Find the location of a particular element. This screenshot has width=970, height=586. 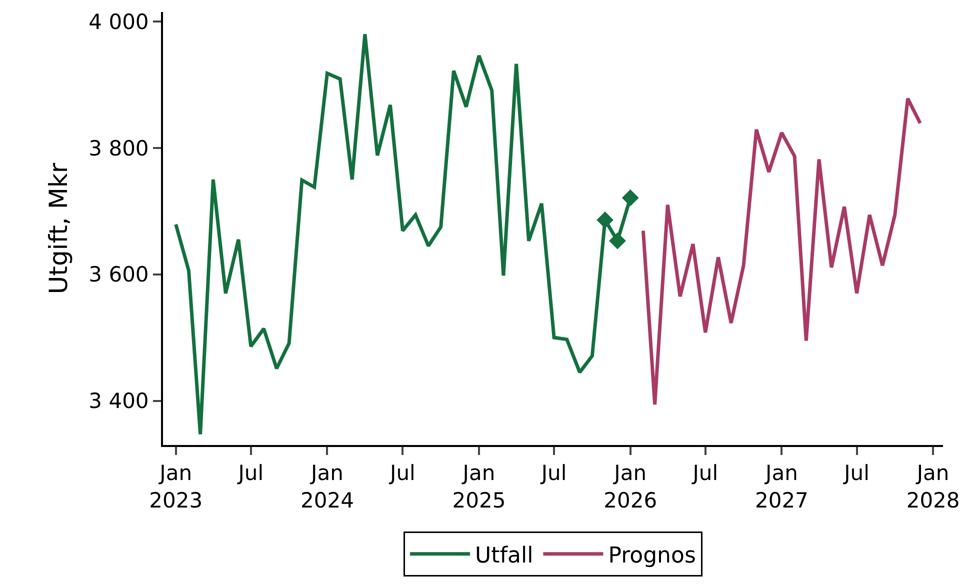

legend-label: Prognos is located at coordinates (652, 555).